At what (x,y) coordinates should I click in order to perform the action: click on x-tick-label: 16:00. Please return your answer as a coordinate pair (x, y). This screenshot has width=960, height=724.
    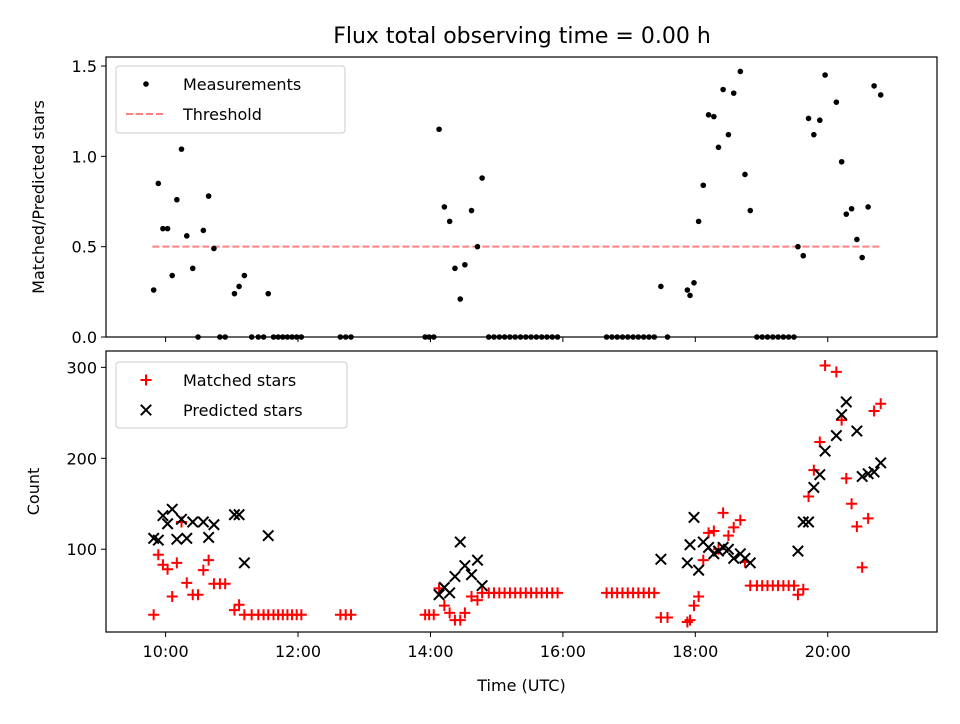
    Looking at the image, I should click on (563, 651).